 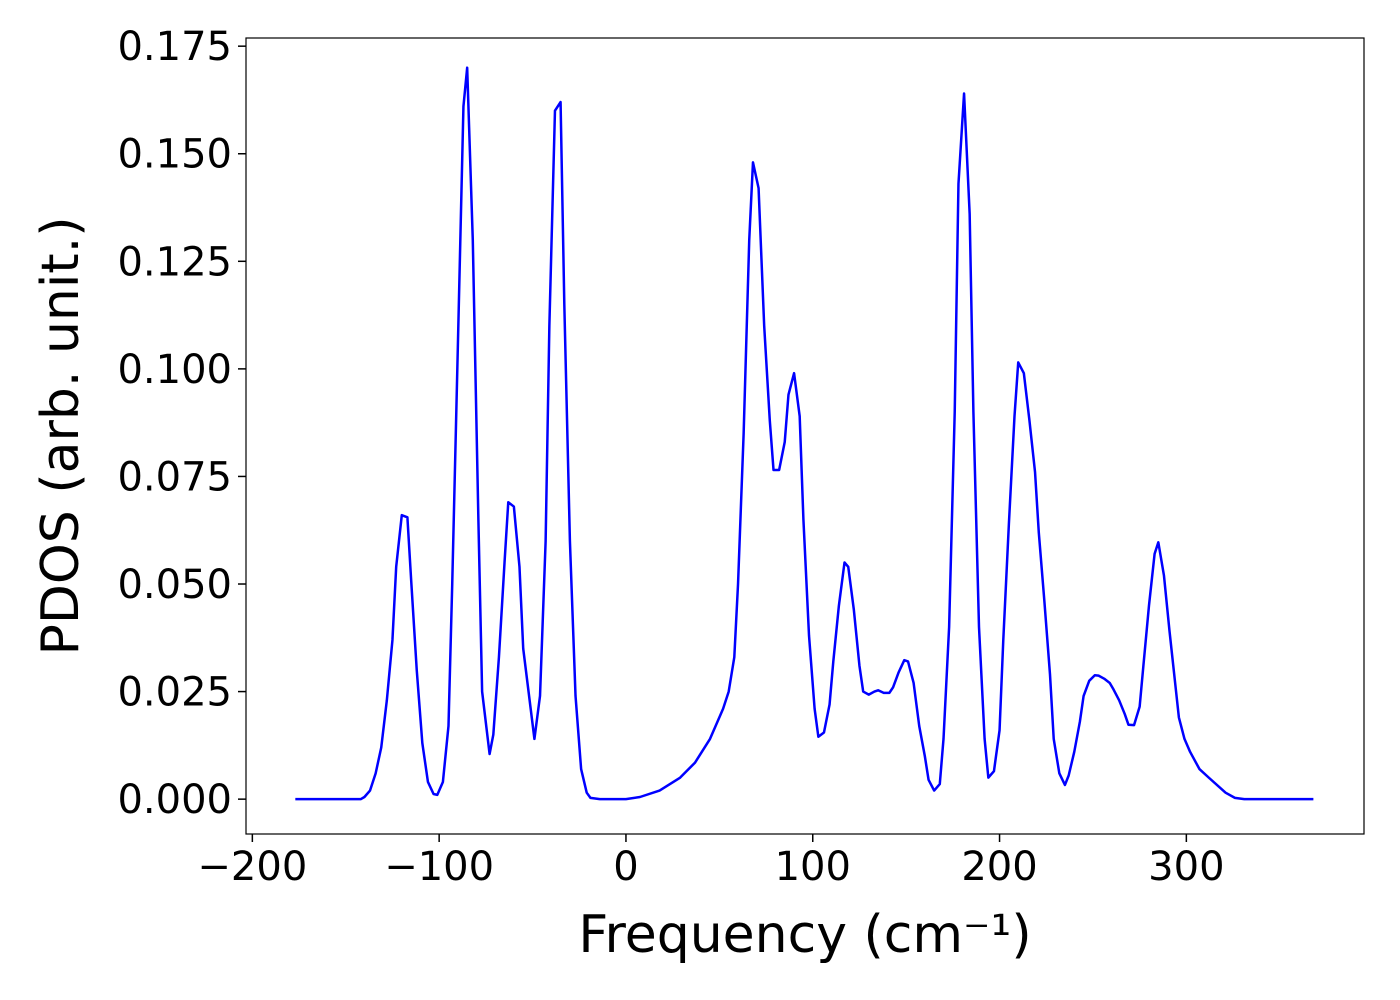 I want to click on x-tick-label: −200, so click(x=252, y=867).